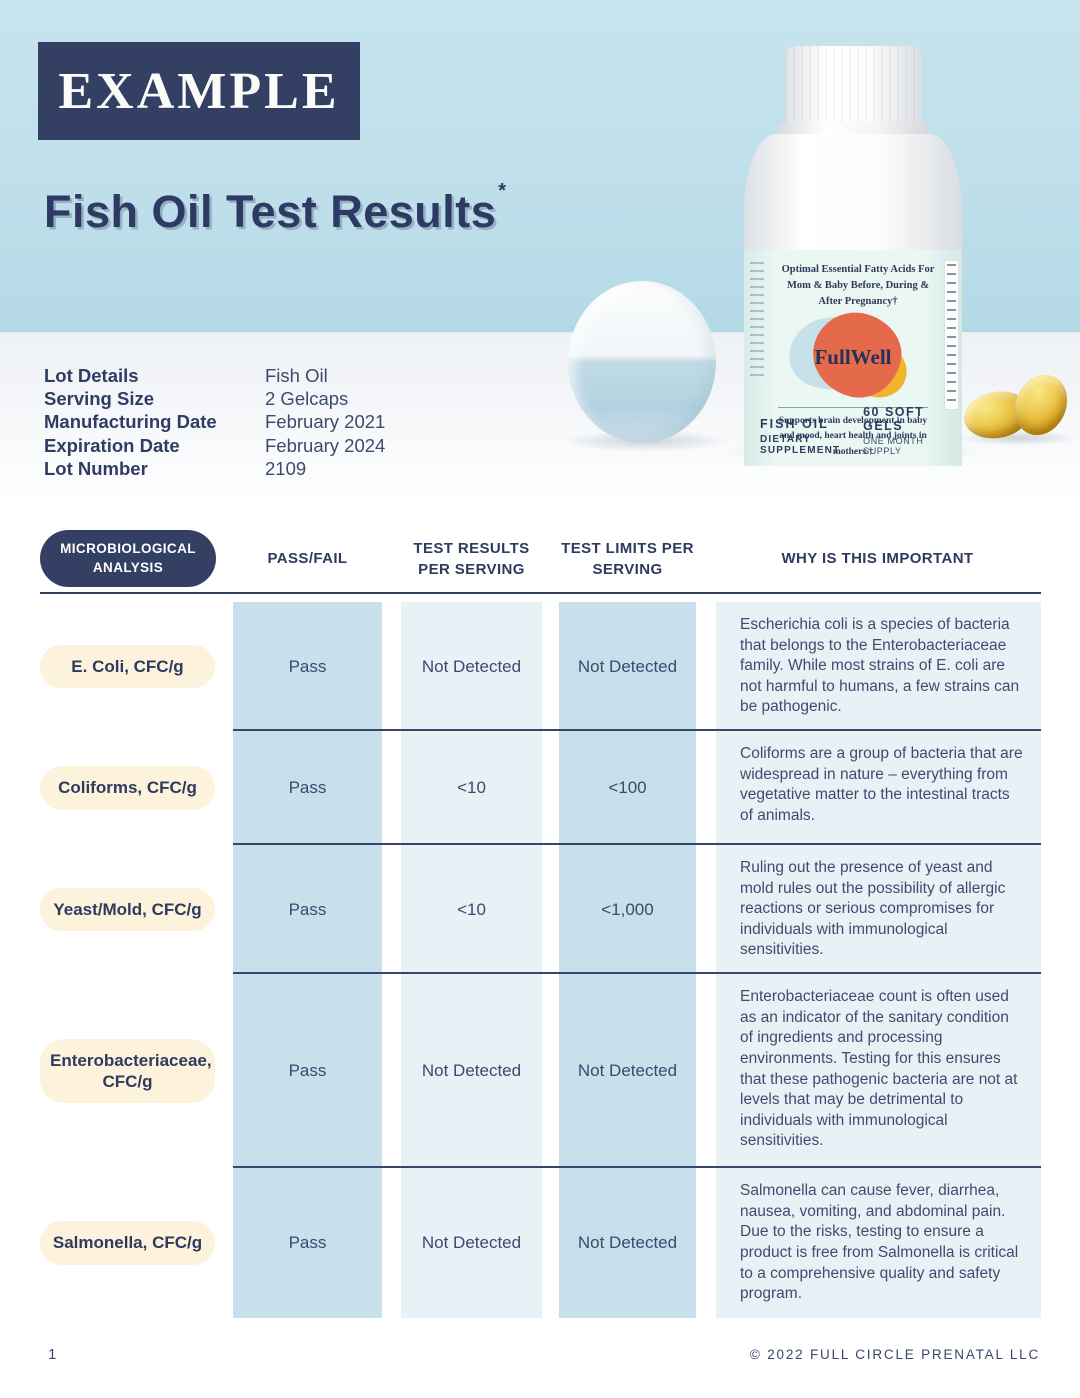 This screenshot has height=1398, width=1080. I want to click on column-header-pass-fail: PASS/FAIL, so click(307, 558).